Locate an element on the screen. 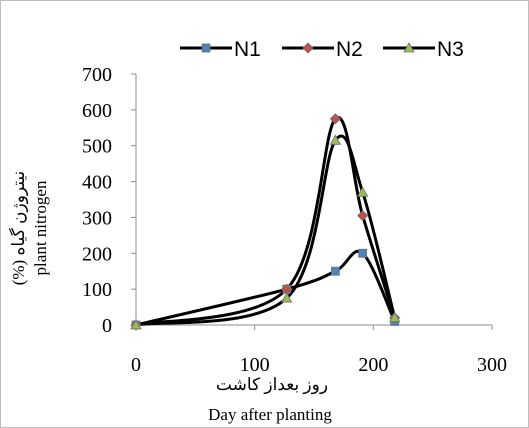 The height and width of the screenshot is (428, 529). legend-item-n1: N1 is located at coordinates (220, 49).